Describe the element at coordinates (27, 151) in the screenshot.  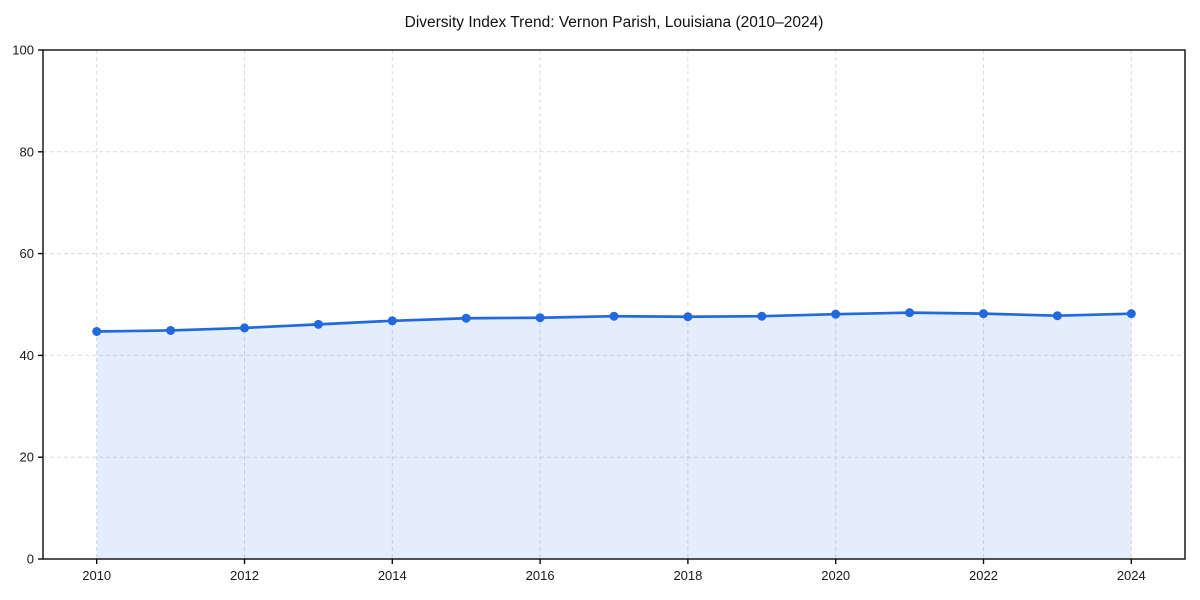
I see `y-tick-label: 80` at that location.